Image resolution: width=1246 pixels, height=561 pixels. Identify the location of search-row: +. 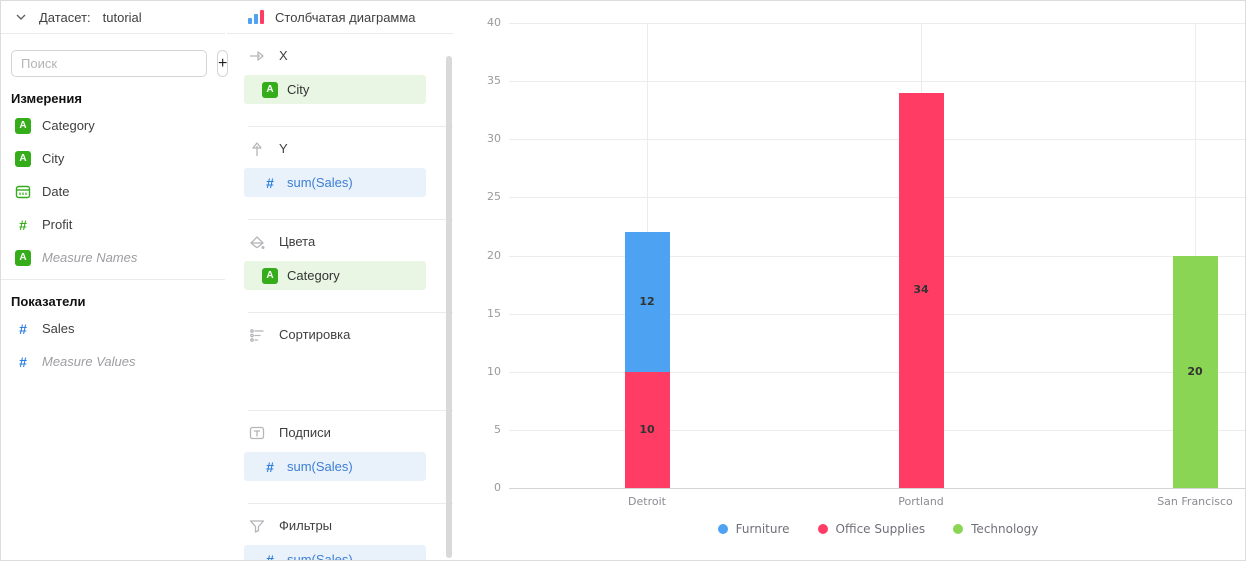
(120, 63).